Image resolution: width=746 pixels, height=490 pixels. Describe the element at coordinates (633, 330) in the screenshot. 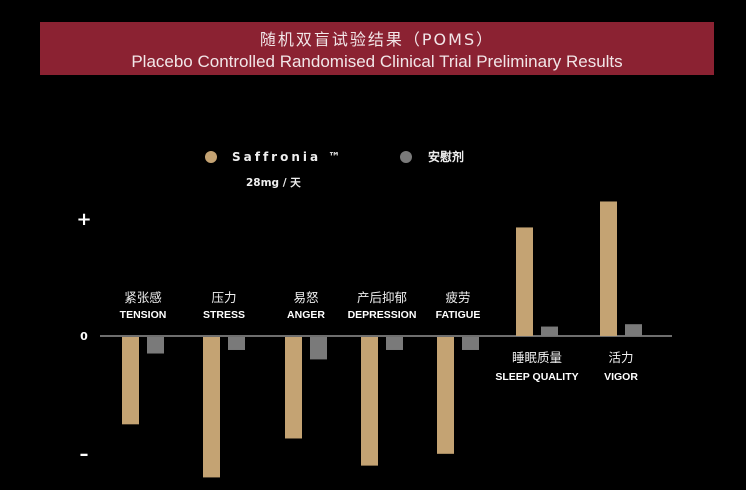

I see `bar-vigor-placebo` at that location.